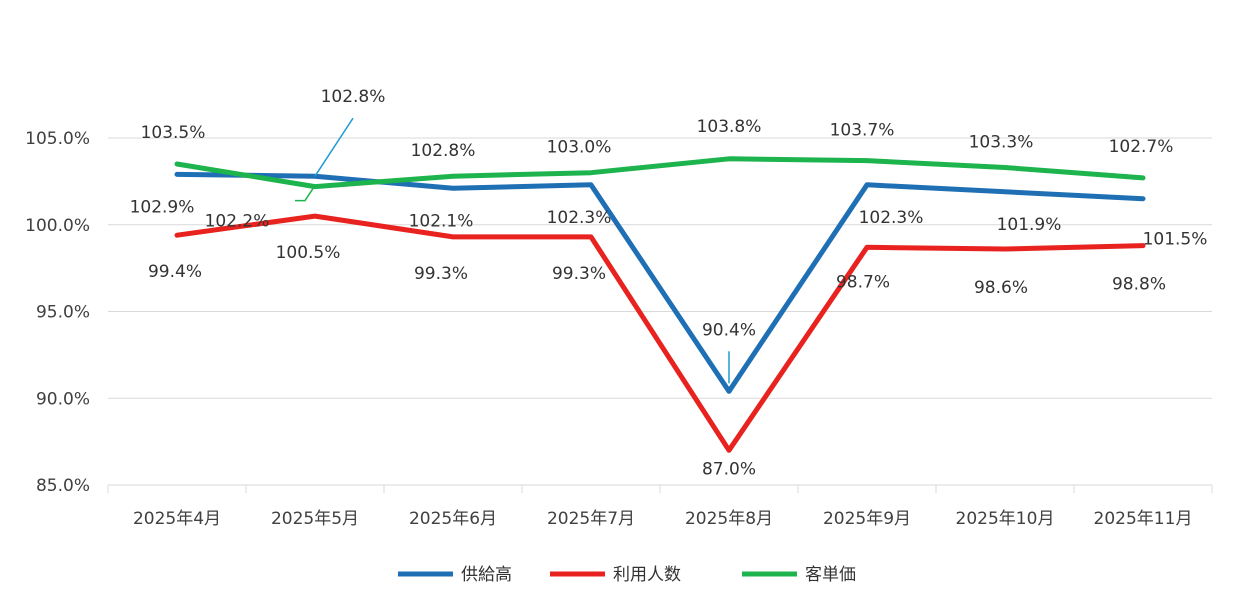 The height and width of the screenshot is (609, 1240). What do you see at coordinates (1029, 225) in the screenshot?
I see `data-label-supply: 101.9%` at bounding box center [1029, 225].